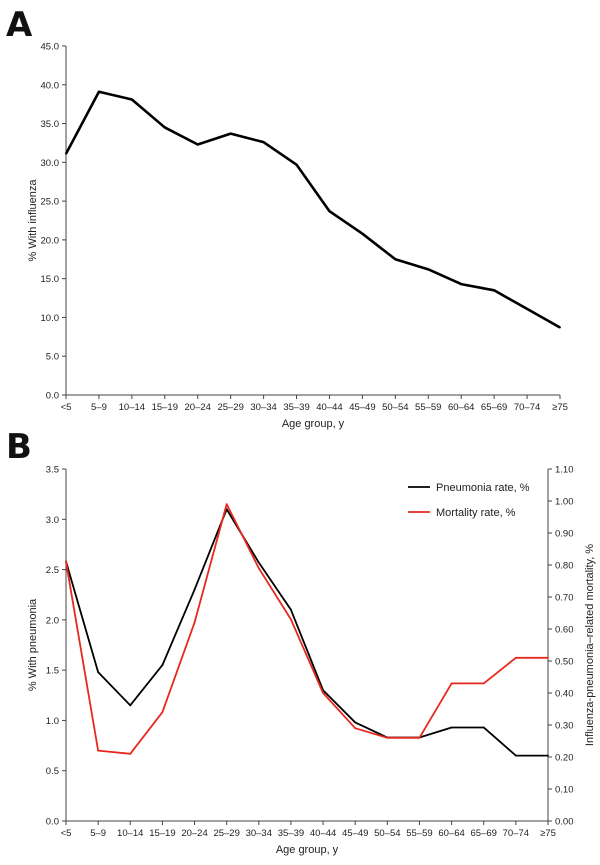 This screenshot has width=600, height=865. I want to click on chart-b-y-tick-label: 3.5, so click(52, 470).